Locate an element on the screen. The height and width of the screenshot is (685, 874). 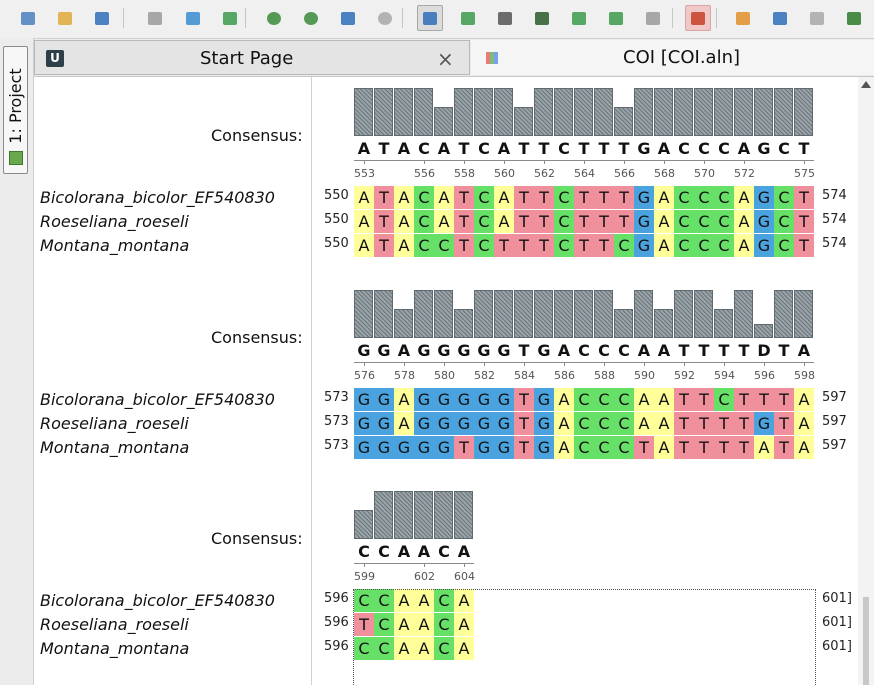
wrap-rows-button is located at coordinates (698, 18).